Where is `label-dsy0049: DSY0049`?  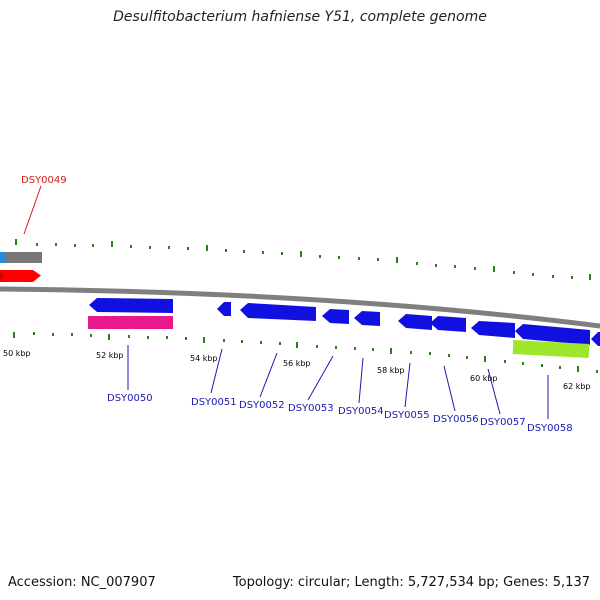
label-dsy0049: DSY0049 is located at coordinates (44, 180).